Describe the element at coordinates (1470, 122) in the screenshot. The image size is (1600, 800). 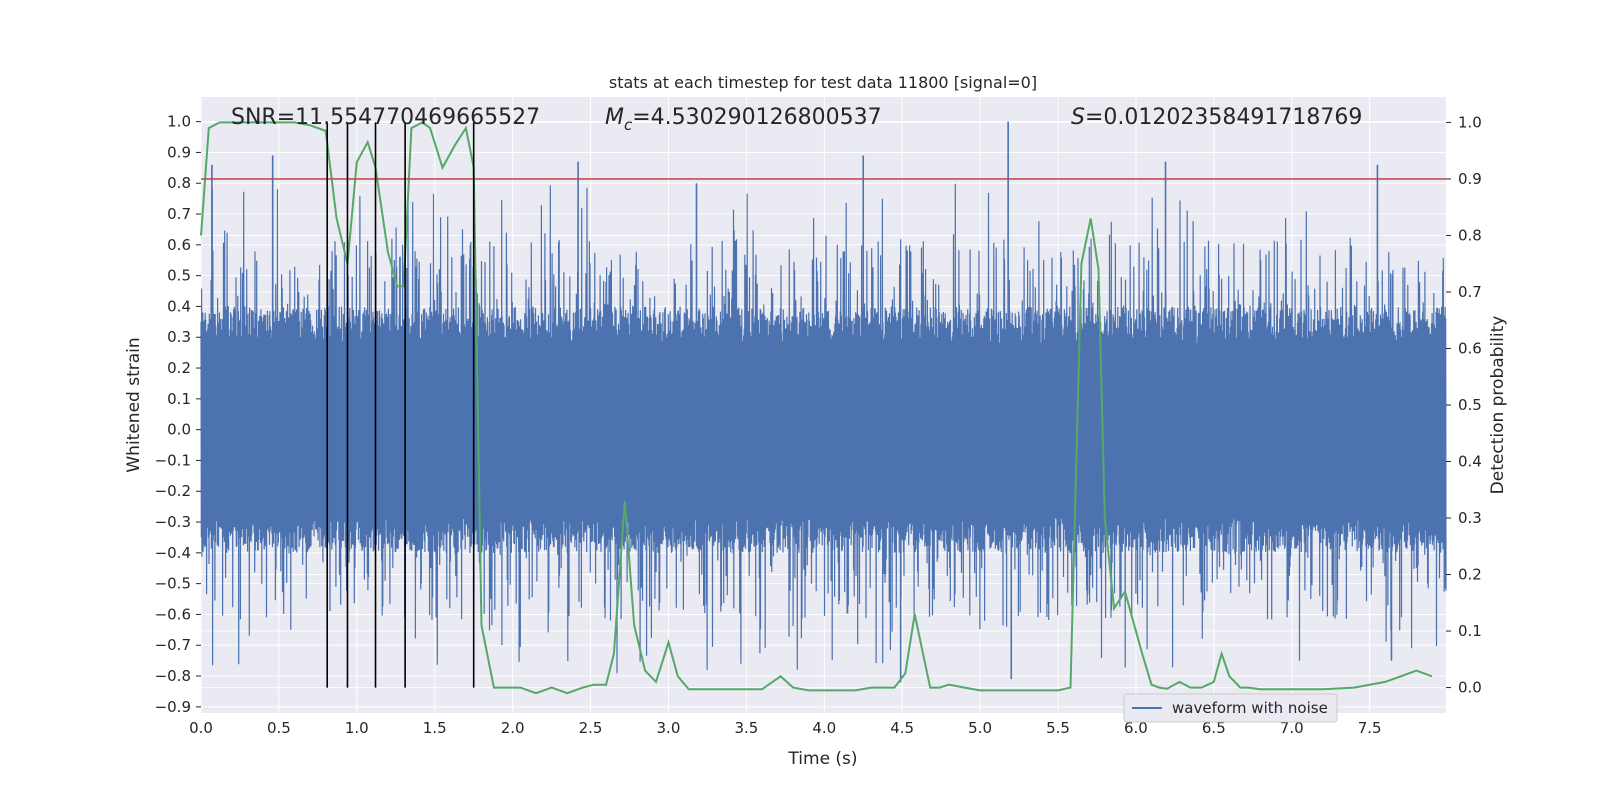
I see `right-tick-label-0: 1.0` at that location.